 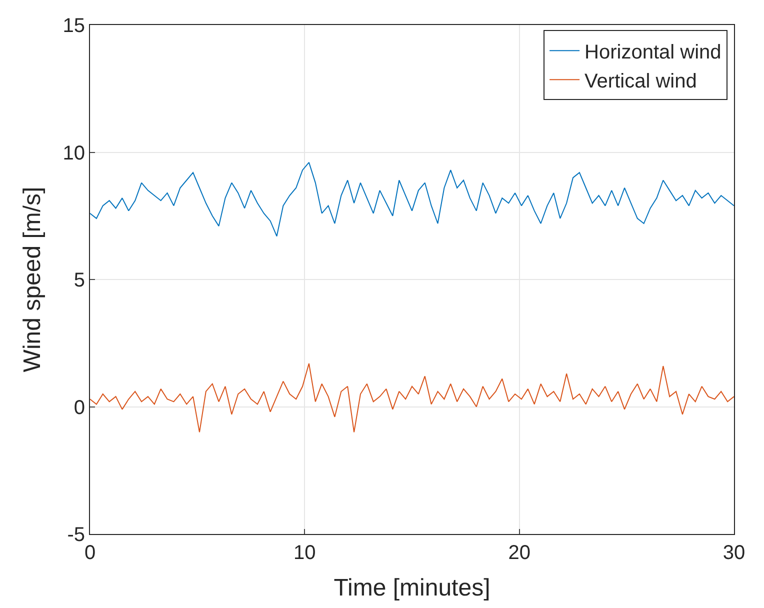 What do you see at coordinates (640, 81) in the screenshot?
I see `legend-label: Vertical wind` at bounding box center [640, 81].